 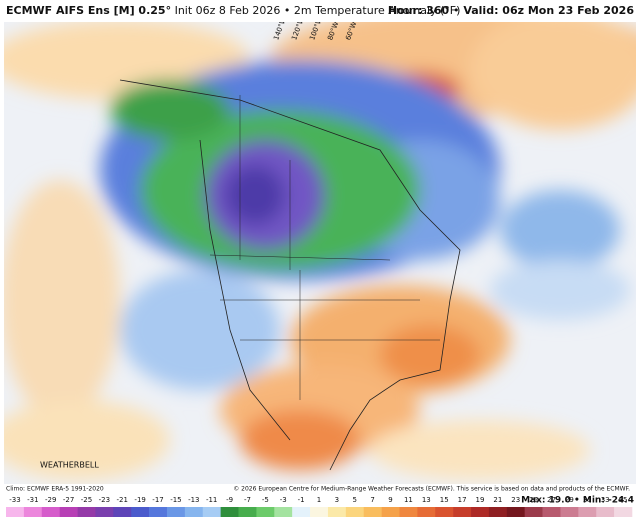 What do you see at coordinates (122, 500) in the screenshot?
I see `colorbar-tick-label: -21` at bounding box center [122, 500].